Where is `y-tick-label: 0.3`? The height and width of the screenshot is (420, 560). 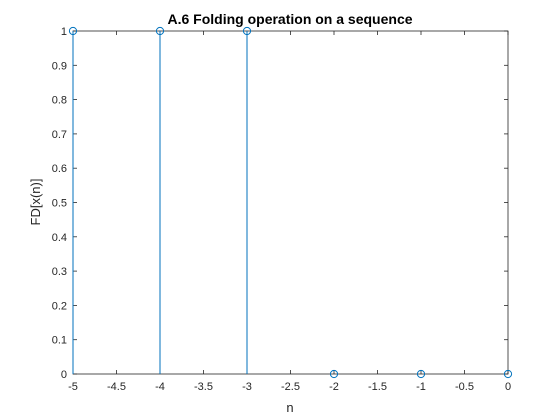
y-tick-label: 0.3 is located at coordinates (59, 272).